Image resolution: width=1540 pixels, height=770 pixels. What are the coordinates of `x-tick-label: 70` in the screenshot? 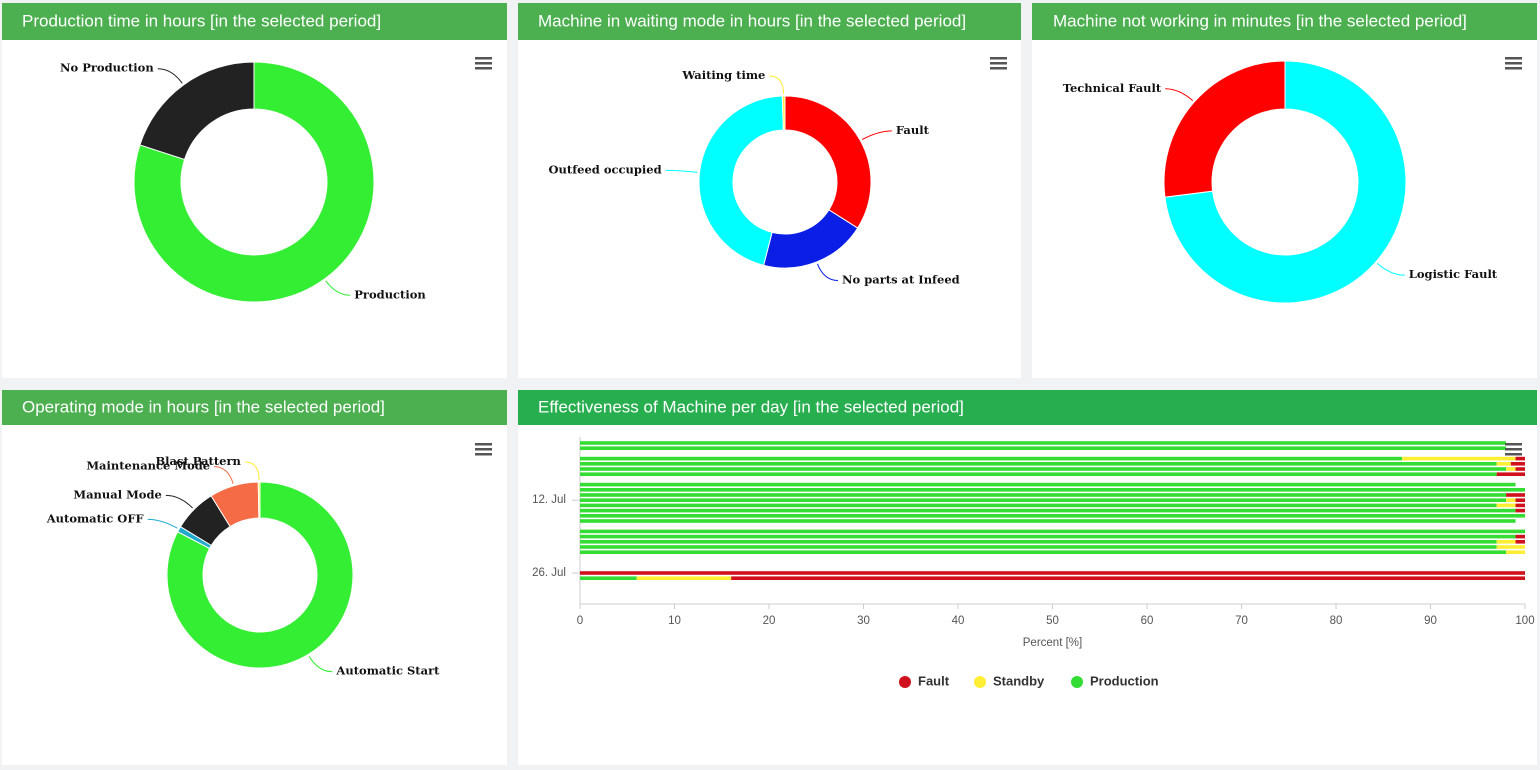 It's located at (1241, 621).